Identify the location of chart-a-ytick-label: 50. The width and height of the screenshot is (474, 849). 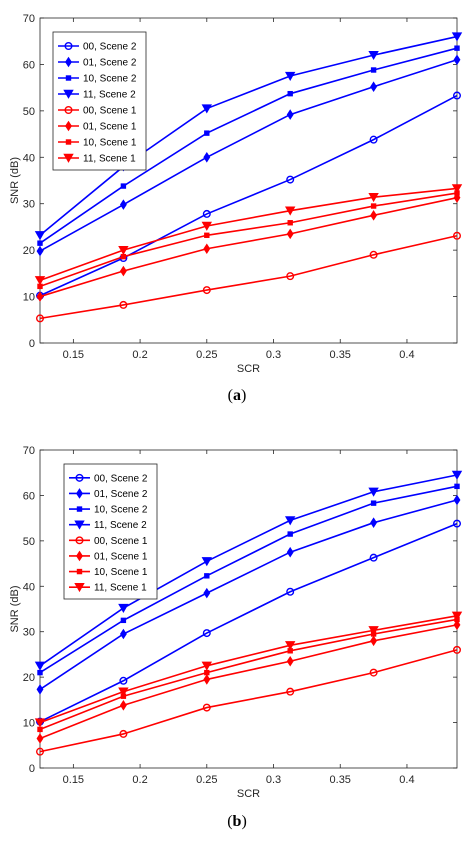
(29, 112).